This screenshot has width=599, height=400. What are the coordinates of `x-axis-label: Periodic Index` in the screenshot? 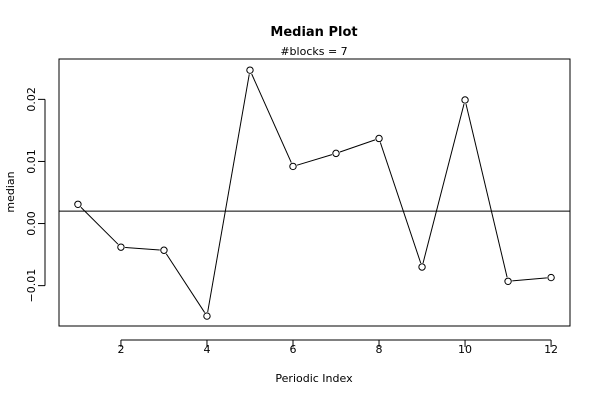 It's located at (314, 378).